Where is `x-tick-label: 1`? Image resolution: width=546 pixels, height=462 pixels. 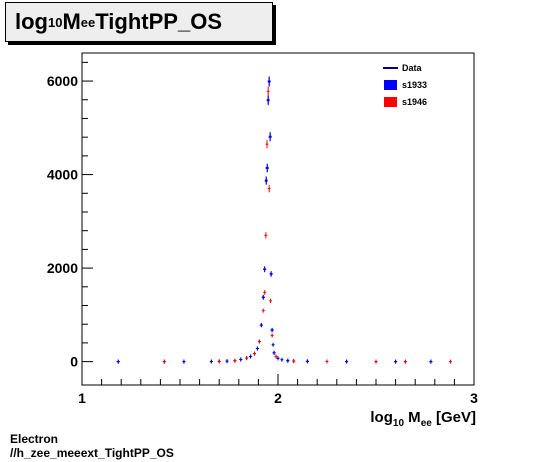
x-tick-label: 1 is located at coordinates (82, 398).